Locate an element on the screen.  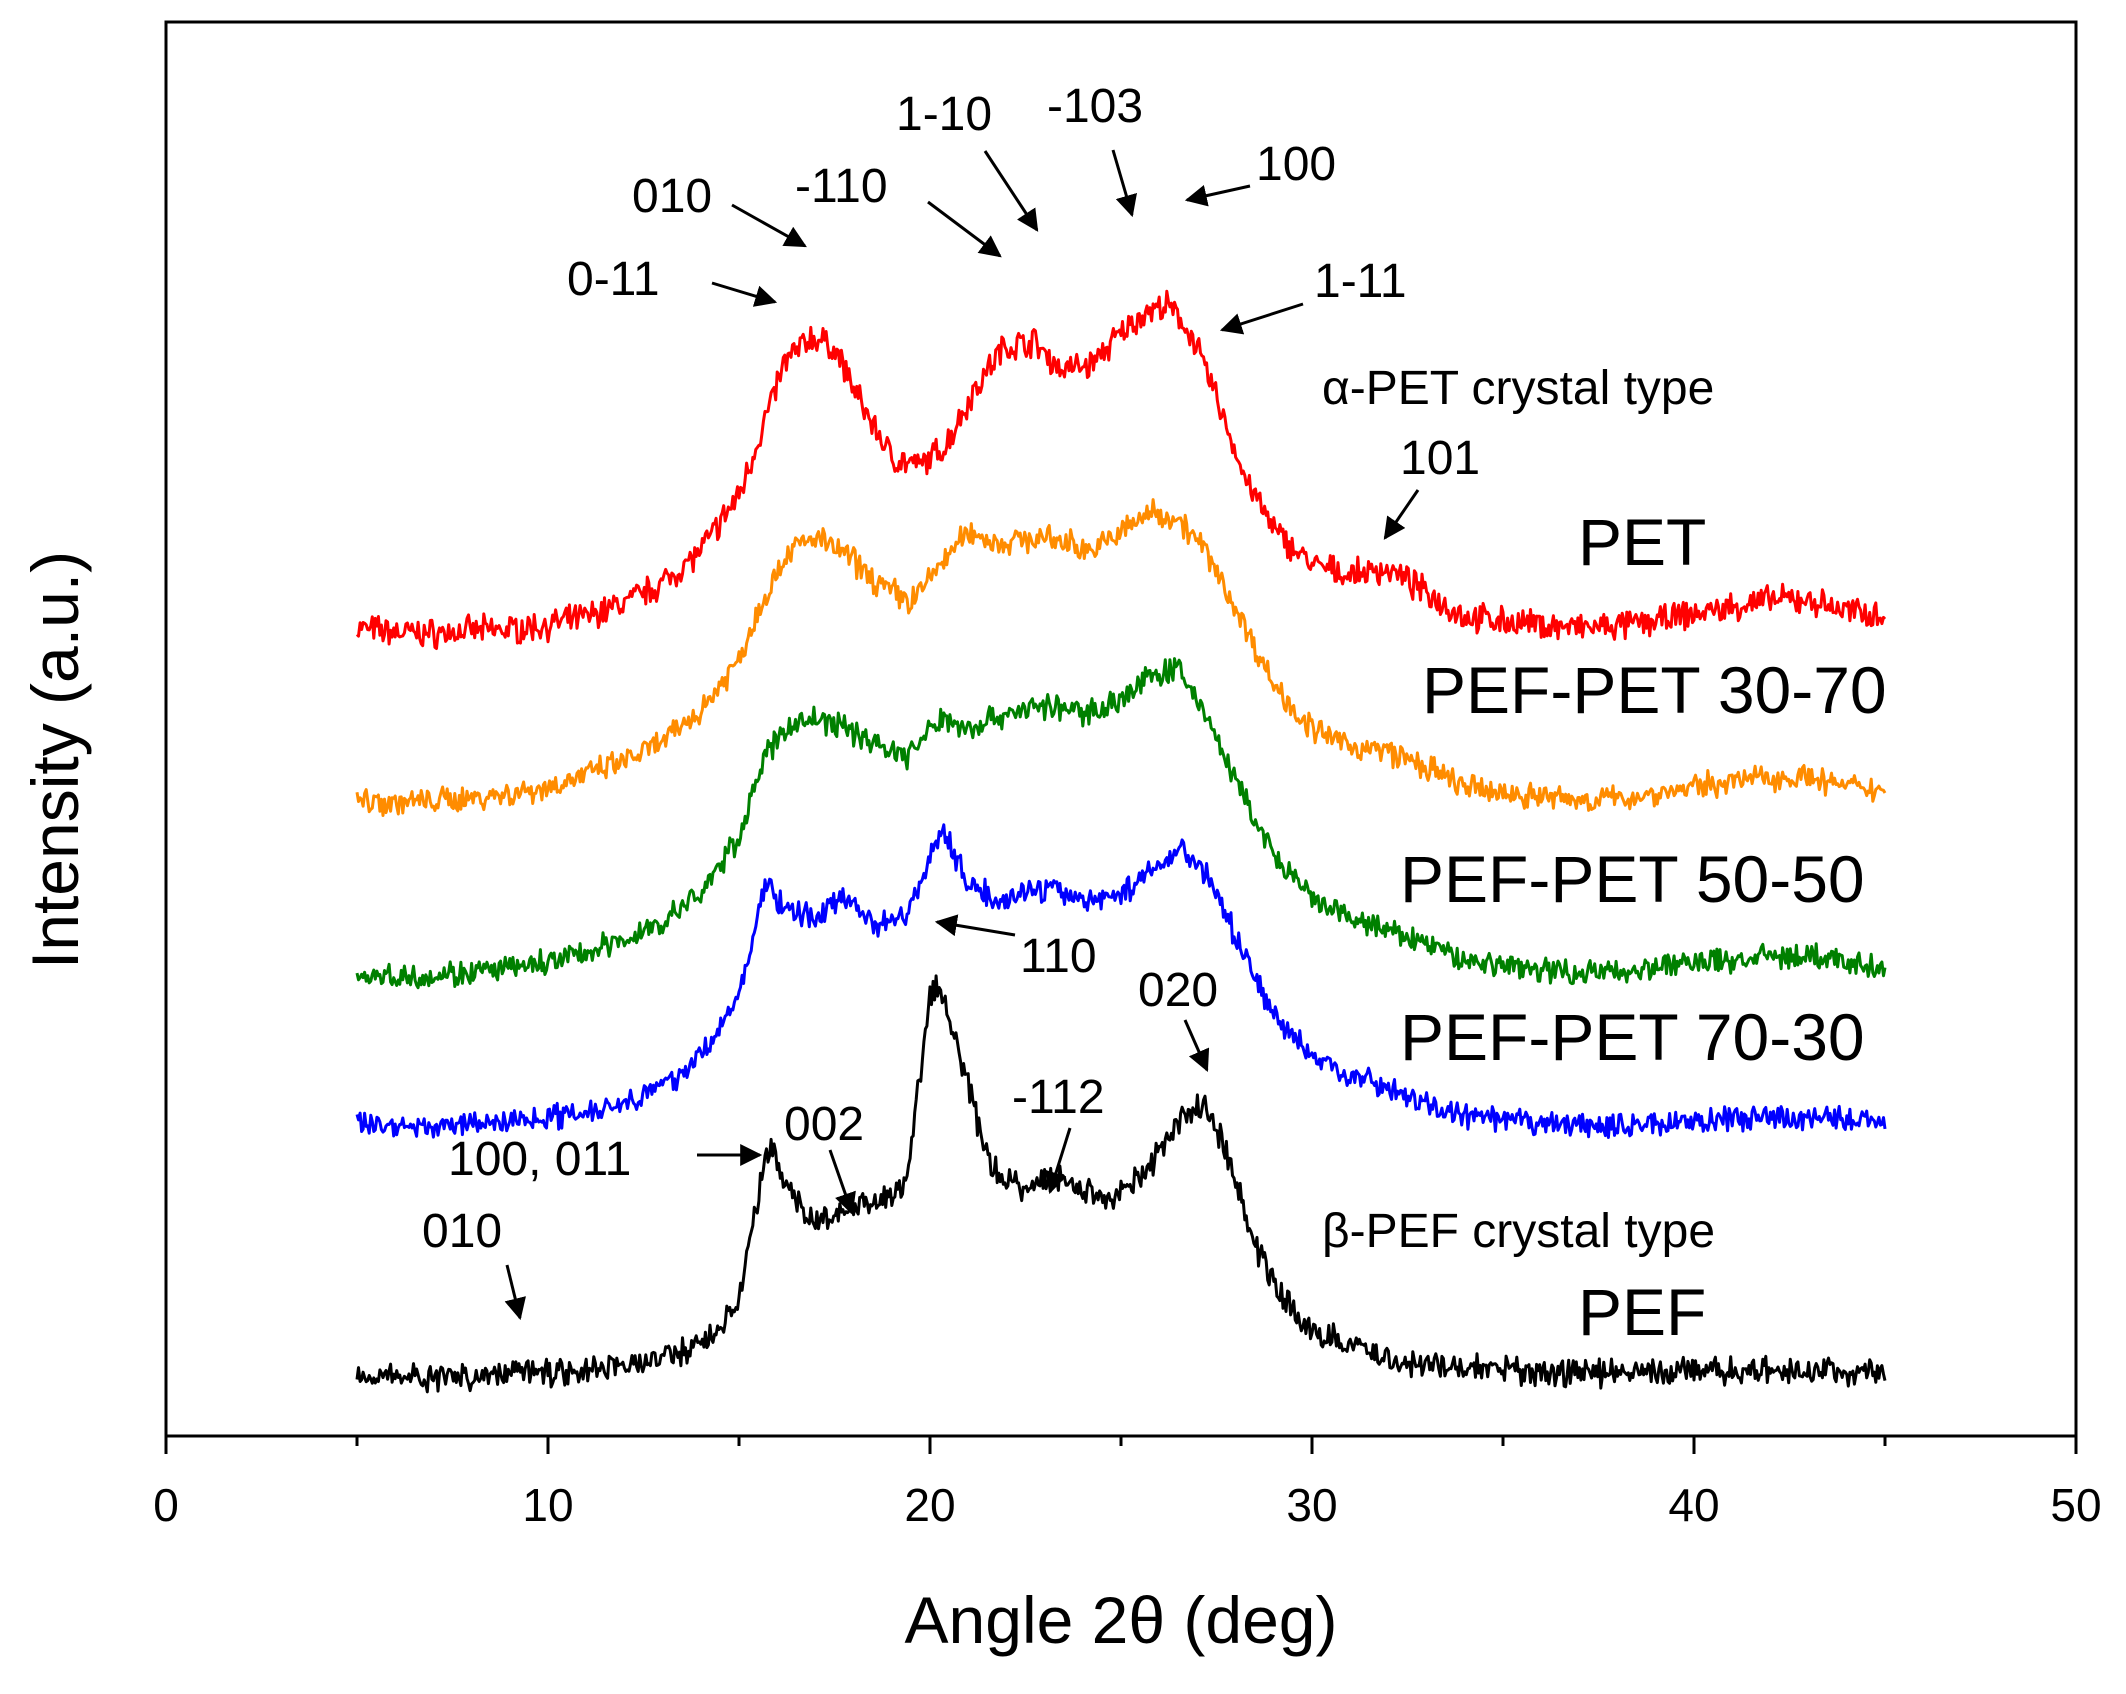
x-axis-tick-labels: 0 10 20 30 40 50 is located at coordinates (1127, 1505).